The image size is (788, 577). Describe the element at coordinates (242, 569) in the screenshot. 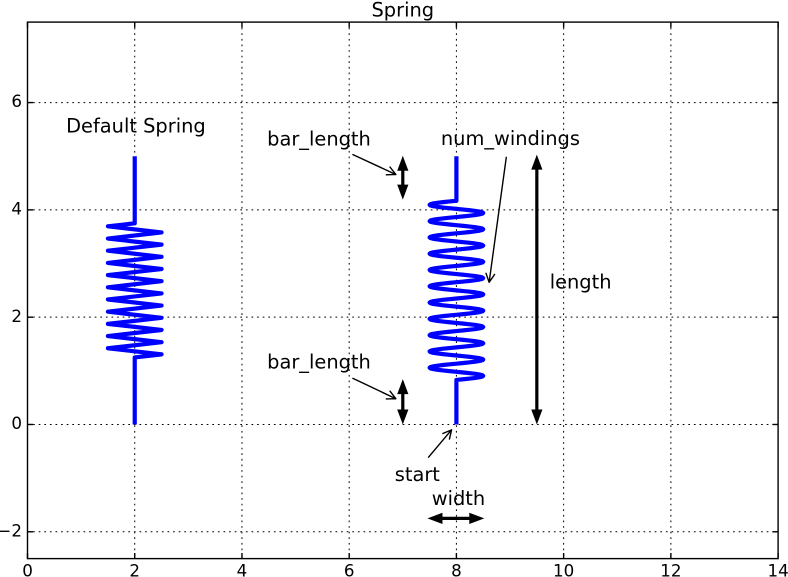

I see `x-tick-label-4: 4` at that location.